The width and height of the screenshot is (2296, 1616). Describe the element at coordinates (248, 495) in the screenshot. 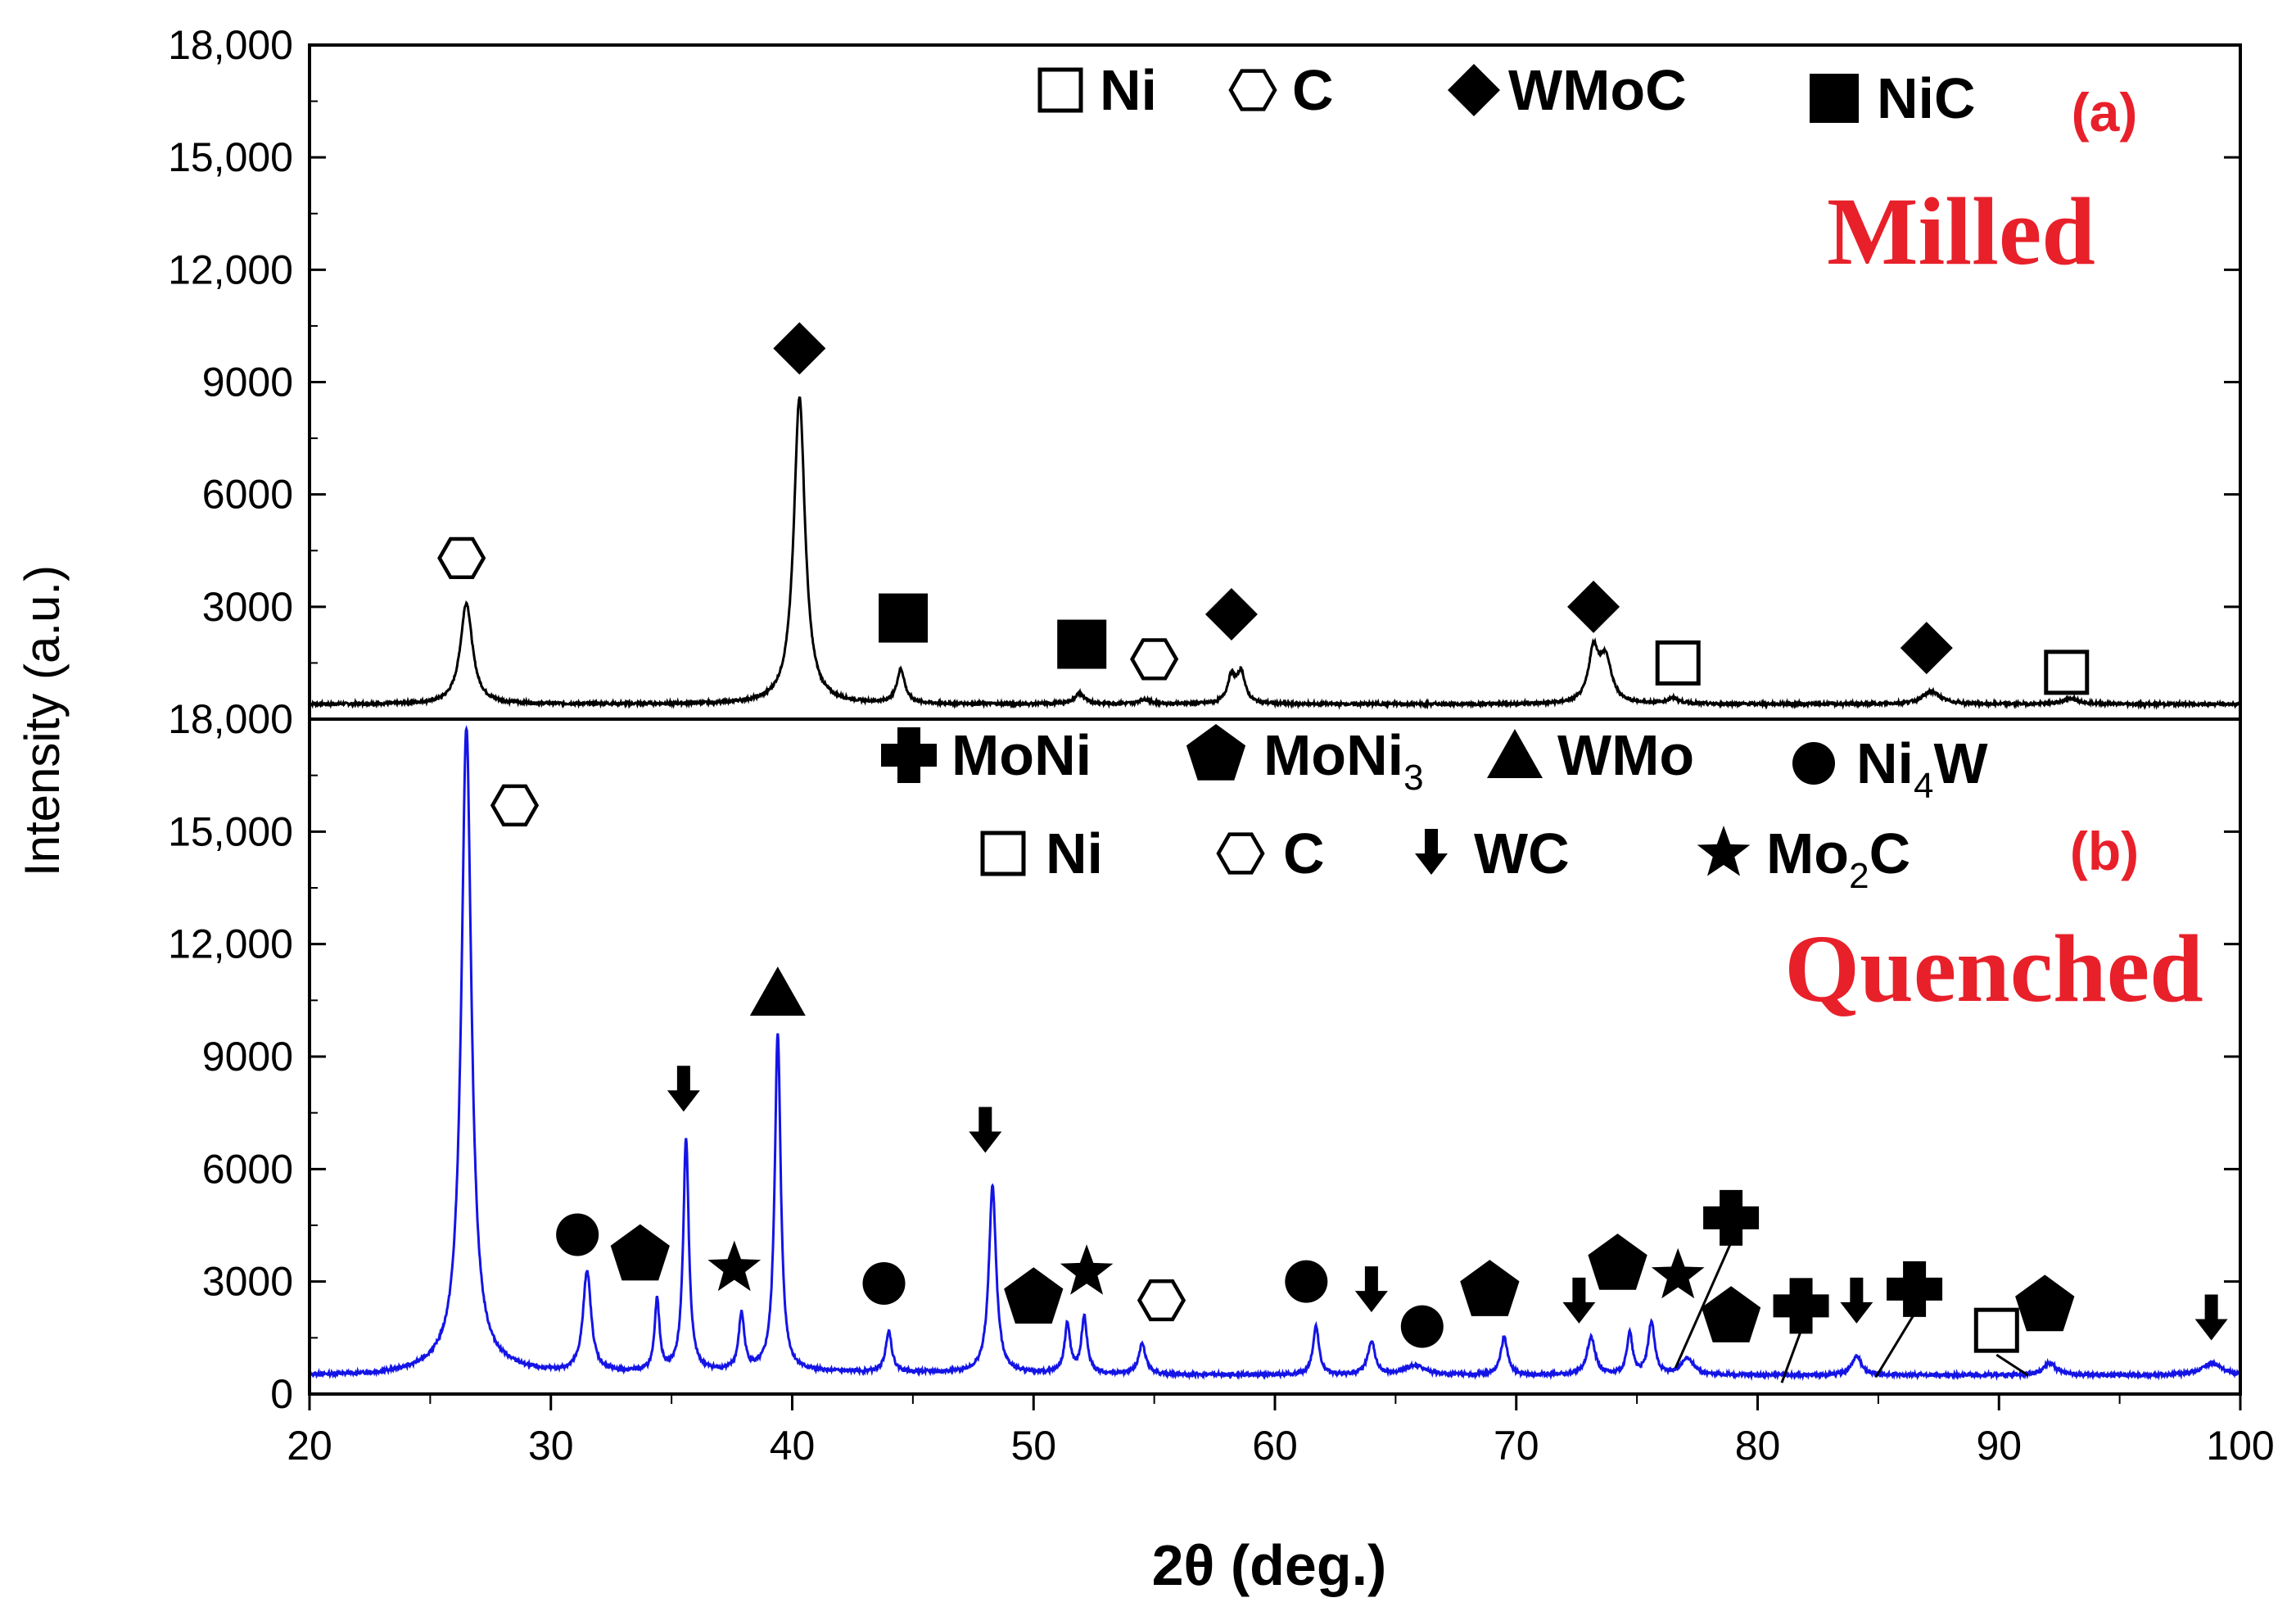

I see `y-tick-label: 6000` at that location.